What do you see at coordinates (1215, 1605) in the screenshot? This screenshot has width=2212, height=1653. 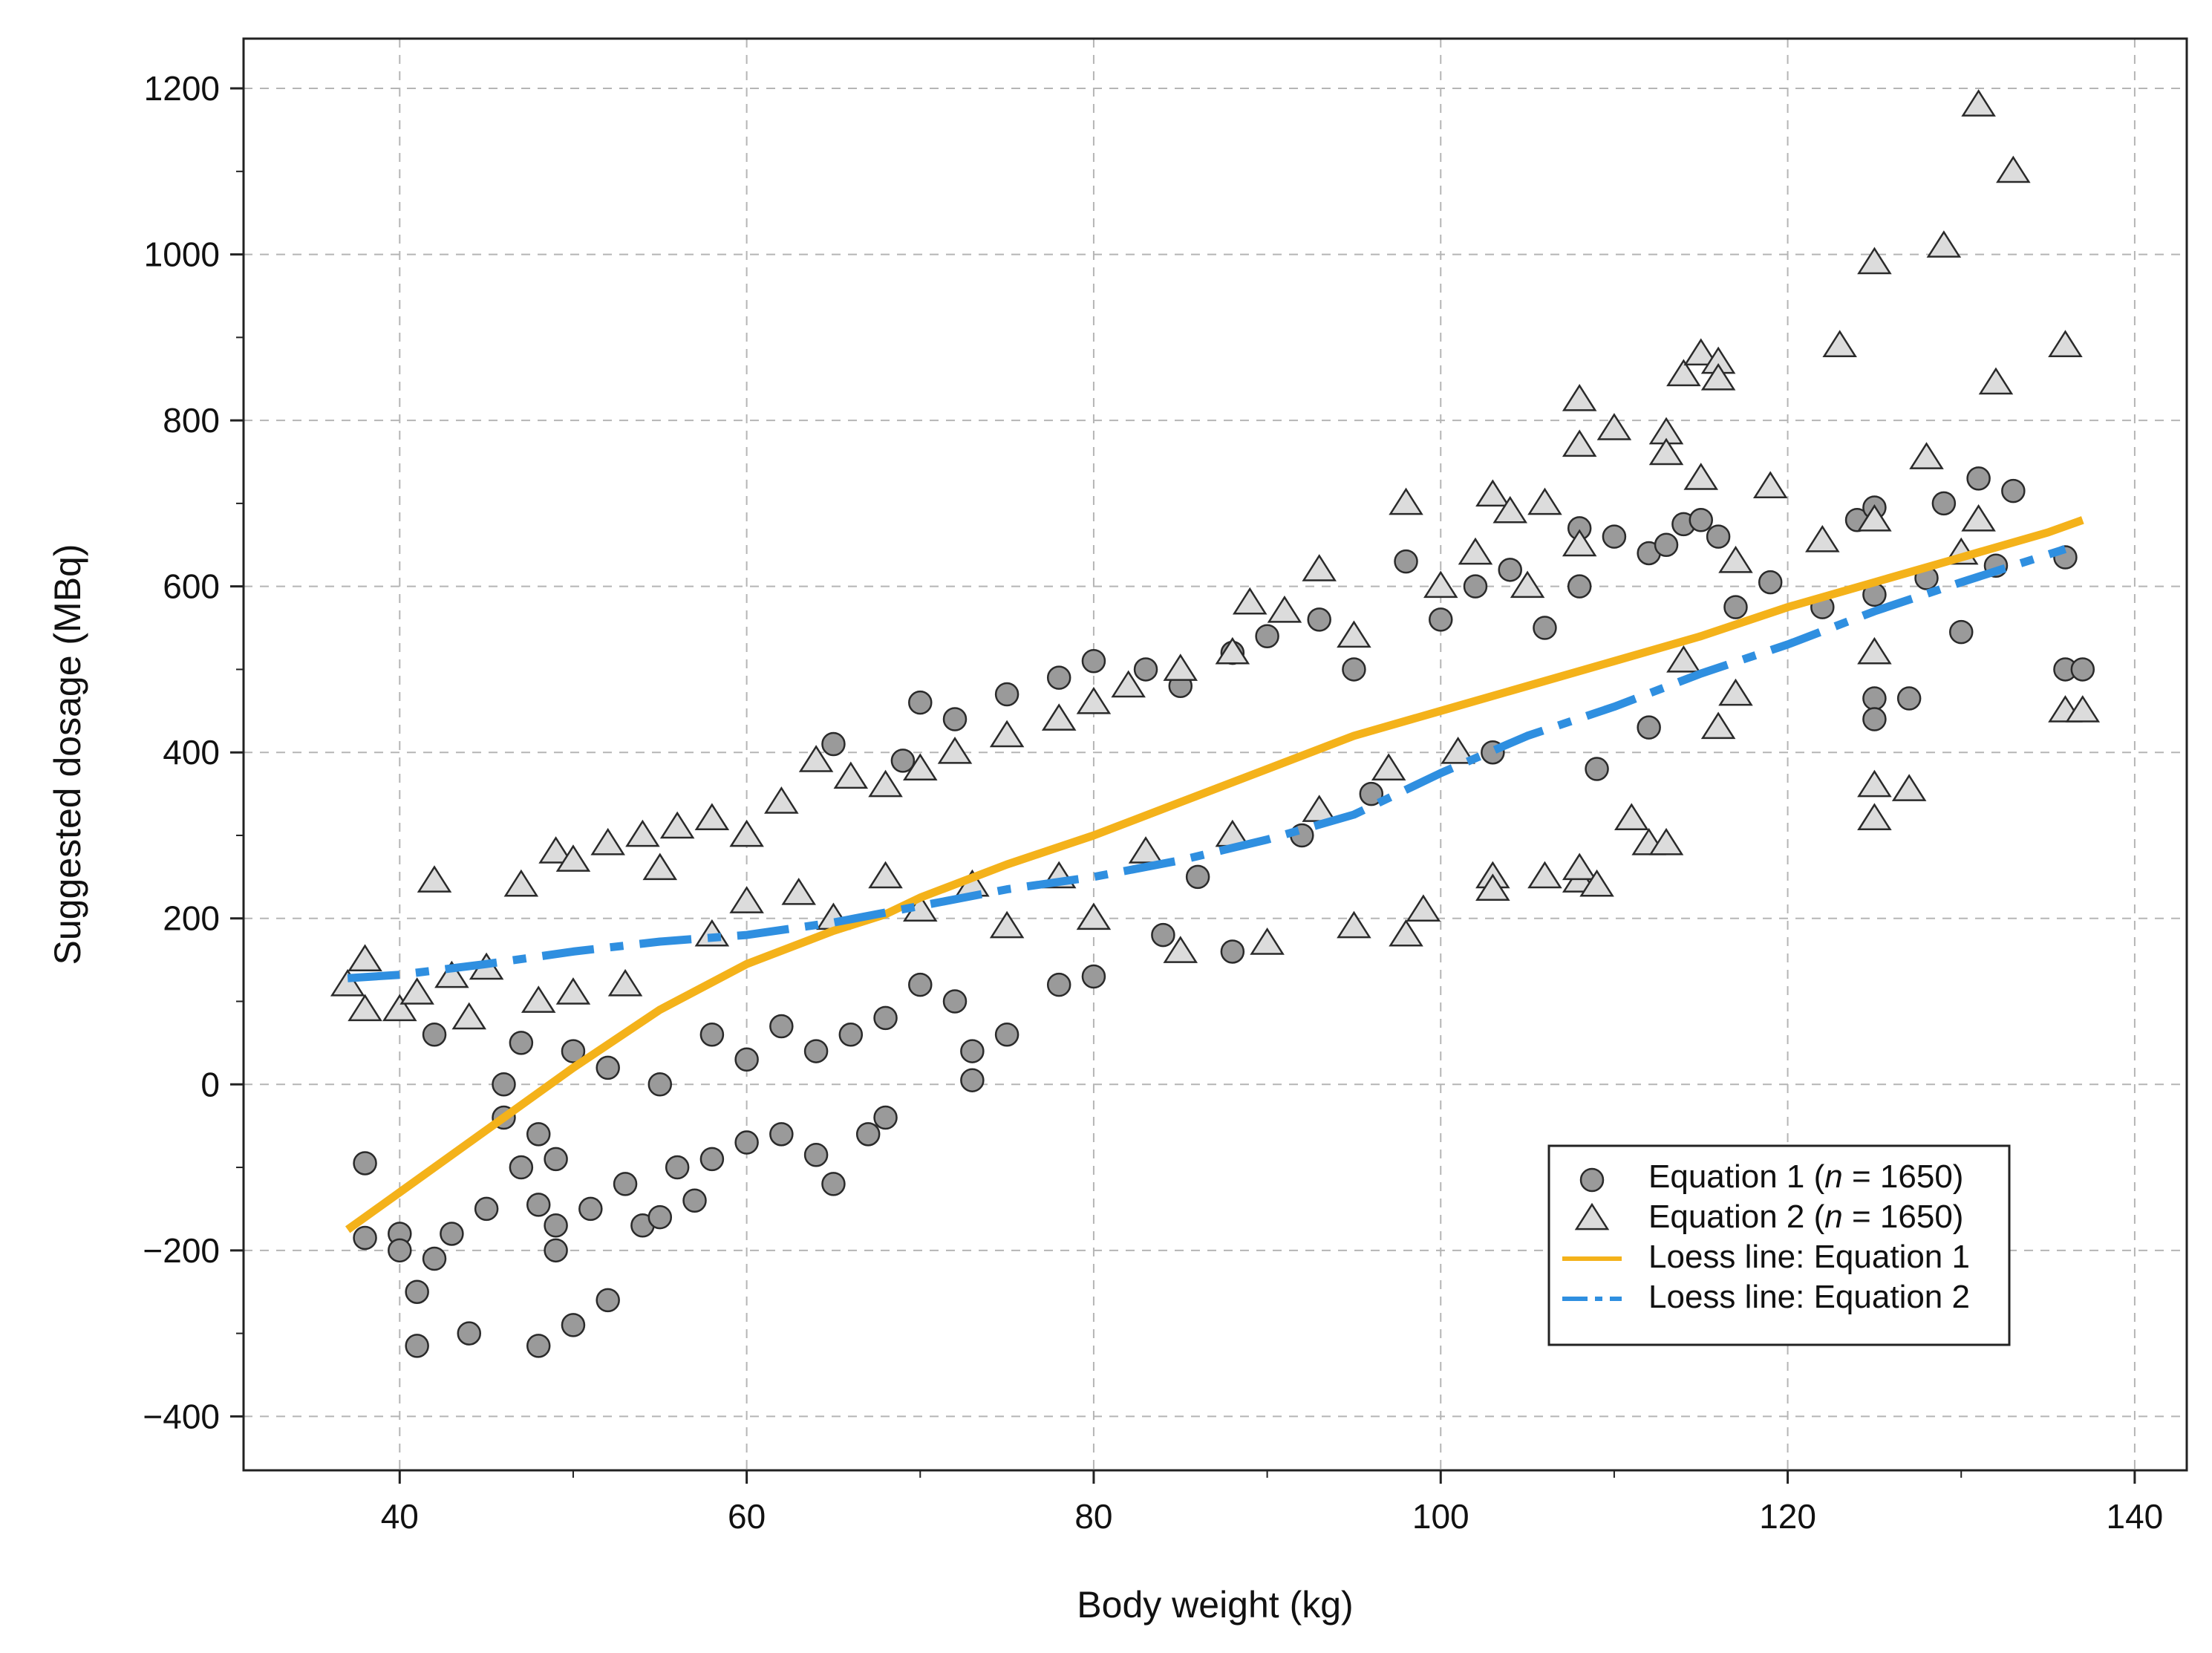 I see `x-axis-title: Body weight (kg)` at bounding box center [1215, 1605].